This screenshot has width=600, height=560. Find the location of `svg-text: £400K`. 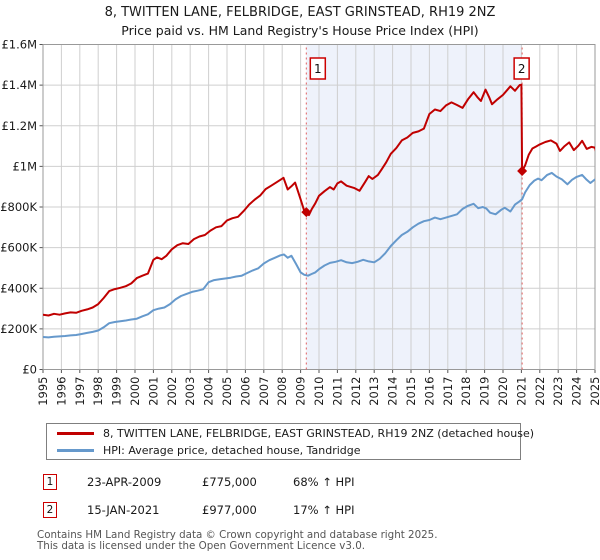

svg-text: £400K is located at coordinates (18, 288).